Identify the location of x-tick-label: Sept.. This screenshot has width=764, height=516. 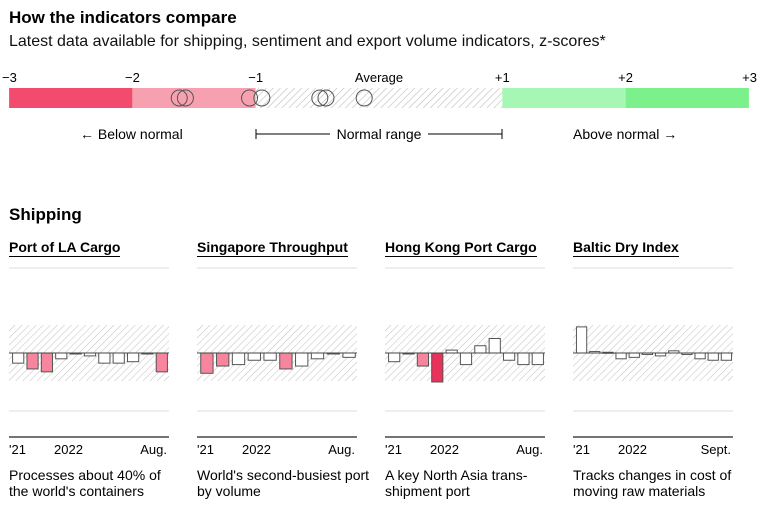
(716, 449).